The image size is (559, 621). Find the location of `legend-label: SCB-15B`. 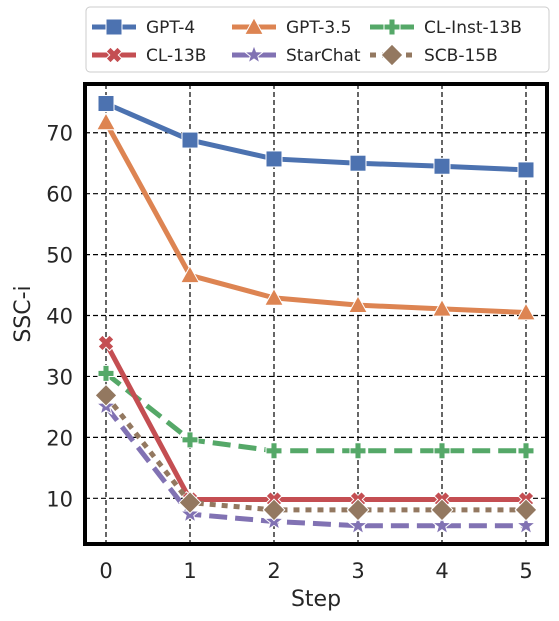

legend-label: SCB-15B is located at coordinates (461, 56).